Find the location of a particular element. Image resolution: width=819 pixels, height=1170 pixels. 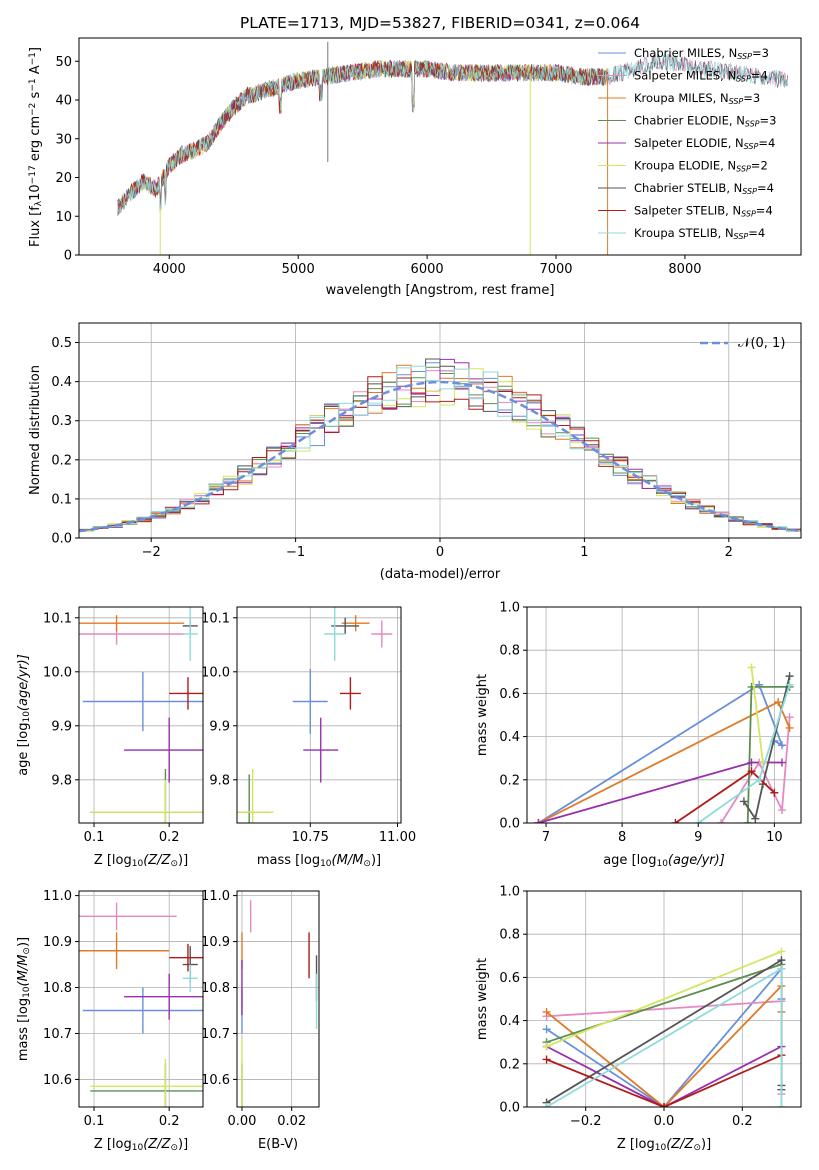

y-tick-label: 0.4 is located at coordinates (509, 1021).